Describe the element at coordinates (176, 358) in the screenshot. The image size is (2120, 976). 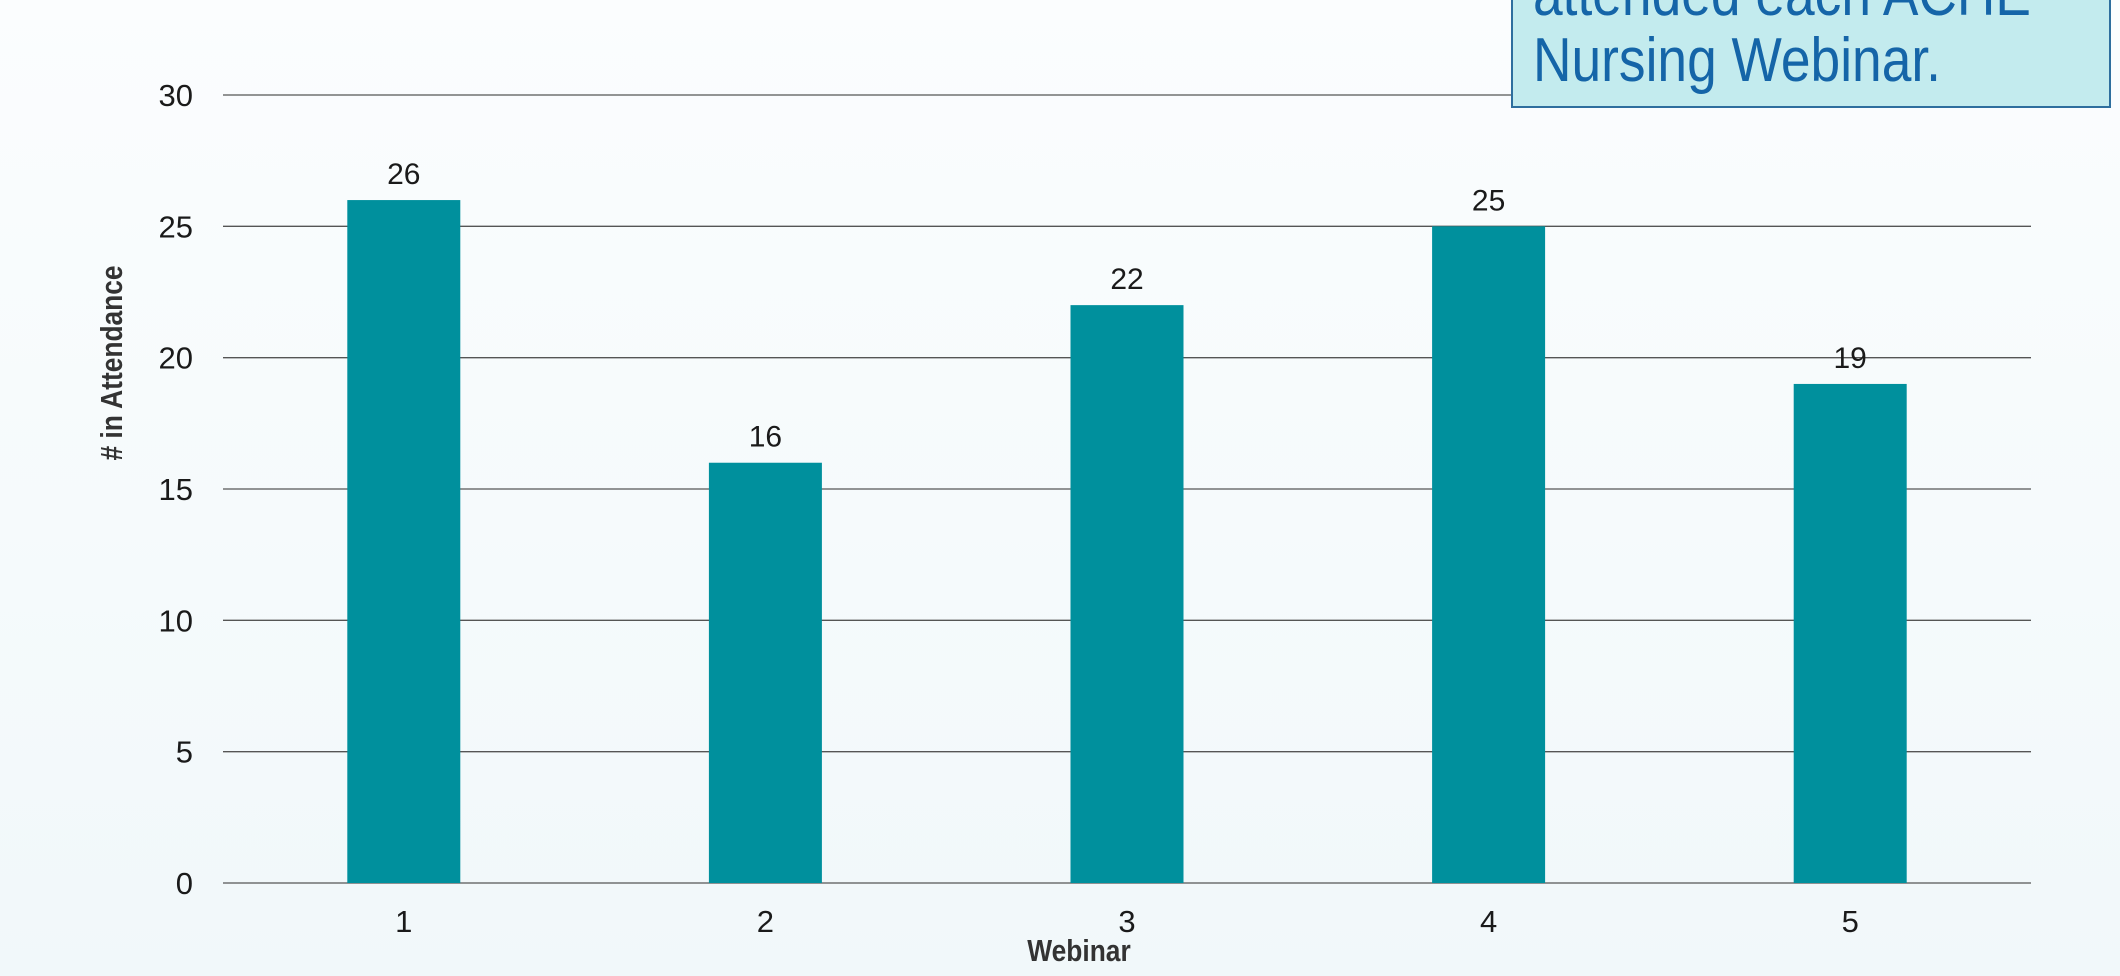
I see `y-tick-label: 20` at that location.